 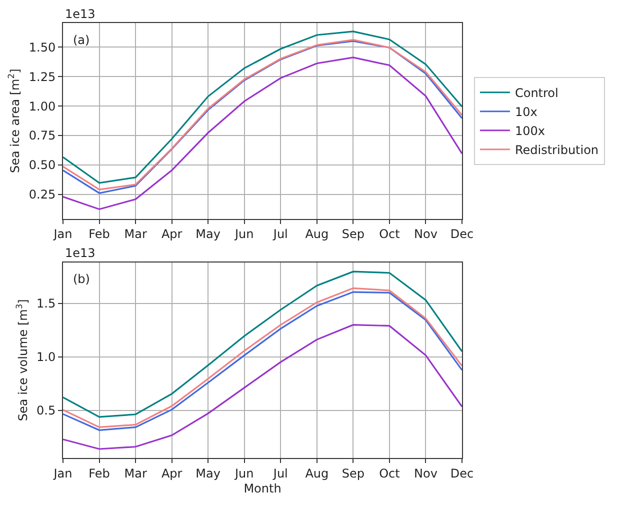 I want to click on legend-label: Redistribution, so click(x=556, y=150).